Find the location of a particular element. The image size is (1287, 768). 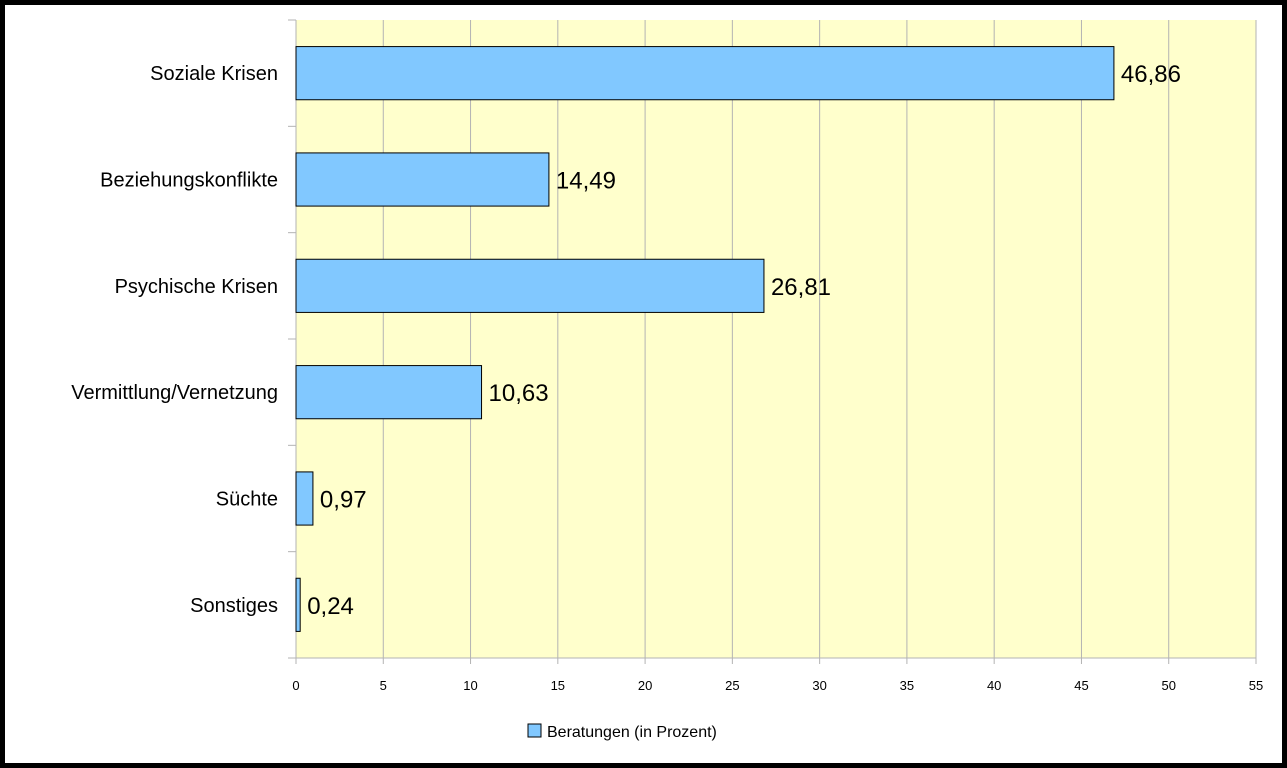

x-tick-label: 0 is located at coordinates (295, 685).